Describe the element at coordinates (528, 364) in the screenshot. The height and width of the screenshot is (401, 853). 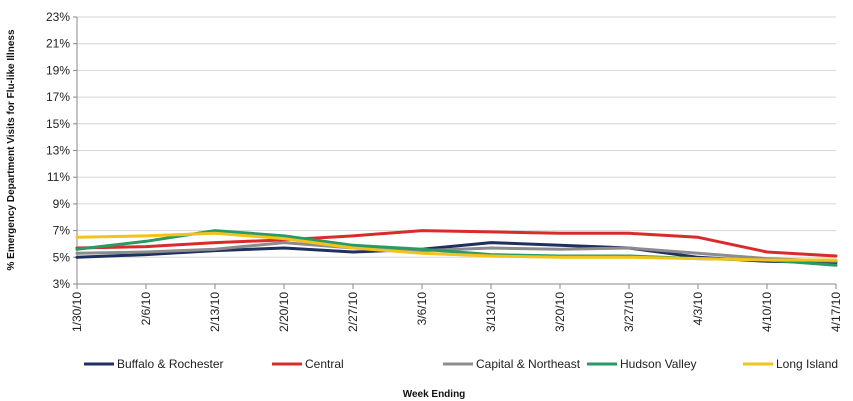
I see `legend-label-capital-northeast: Capital & Northeast` at that location.